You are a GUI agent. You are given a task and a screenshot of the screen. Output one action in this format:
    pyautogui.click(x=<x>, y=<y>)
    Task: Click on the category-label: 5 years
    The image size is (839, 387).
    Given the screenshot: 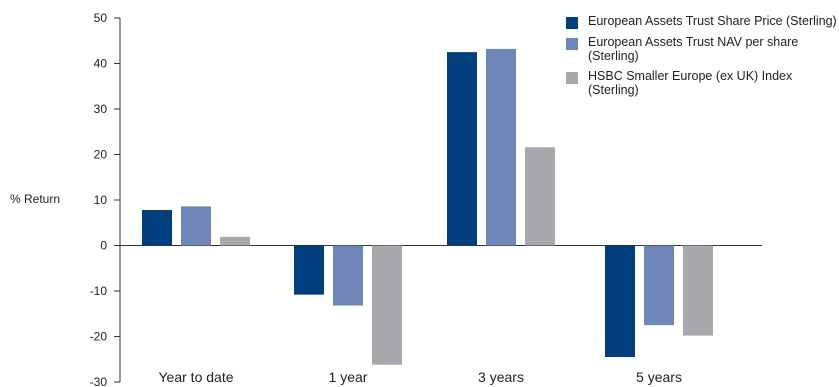 What is the action you would take?
    pyautogui.click(x=659, y=377)
    